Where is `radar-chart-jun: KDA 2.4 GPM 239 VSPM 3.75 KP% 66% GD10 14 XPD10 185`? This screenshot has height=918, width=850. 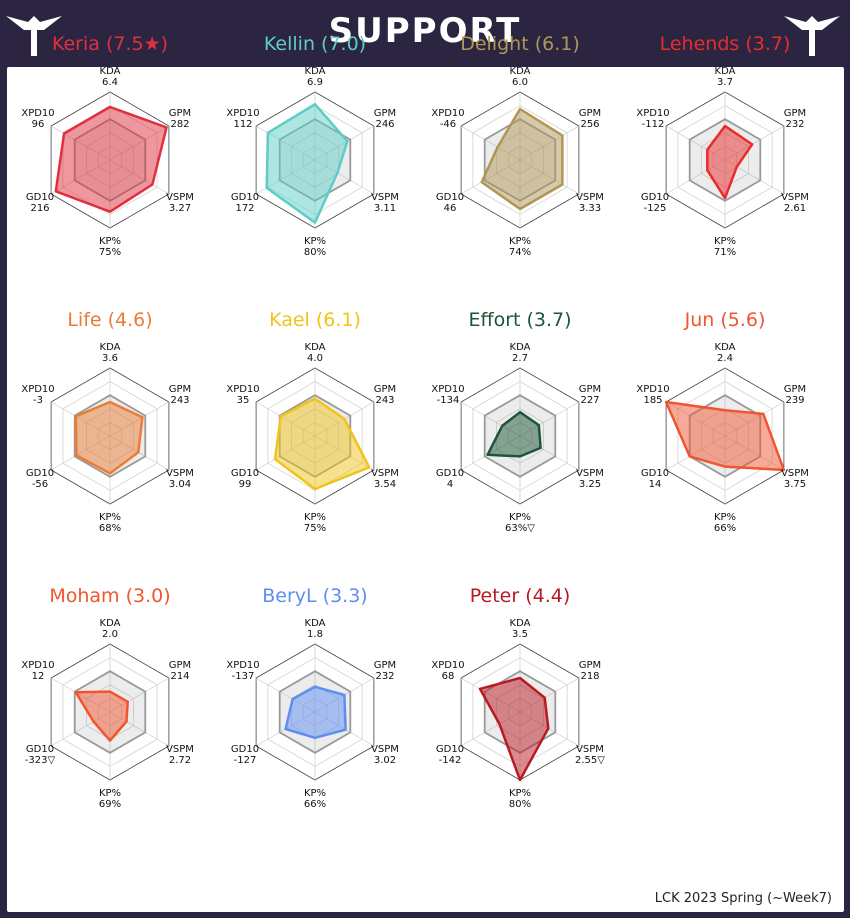
radar-chart-jun: KDA 2.4 GPM 239 VSPM 3.75 KP% 66% GD10 14 XPD10 185 is located at coordinates (722, 438).